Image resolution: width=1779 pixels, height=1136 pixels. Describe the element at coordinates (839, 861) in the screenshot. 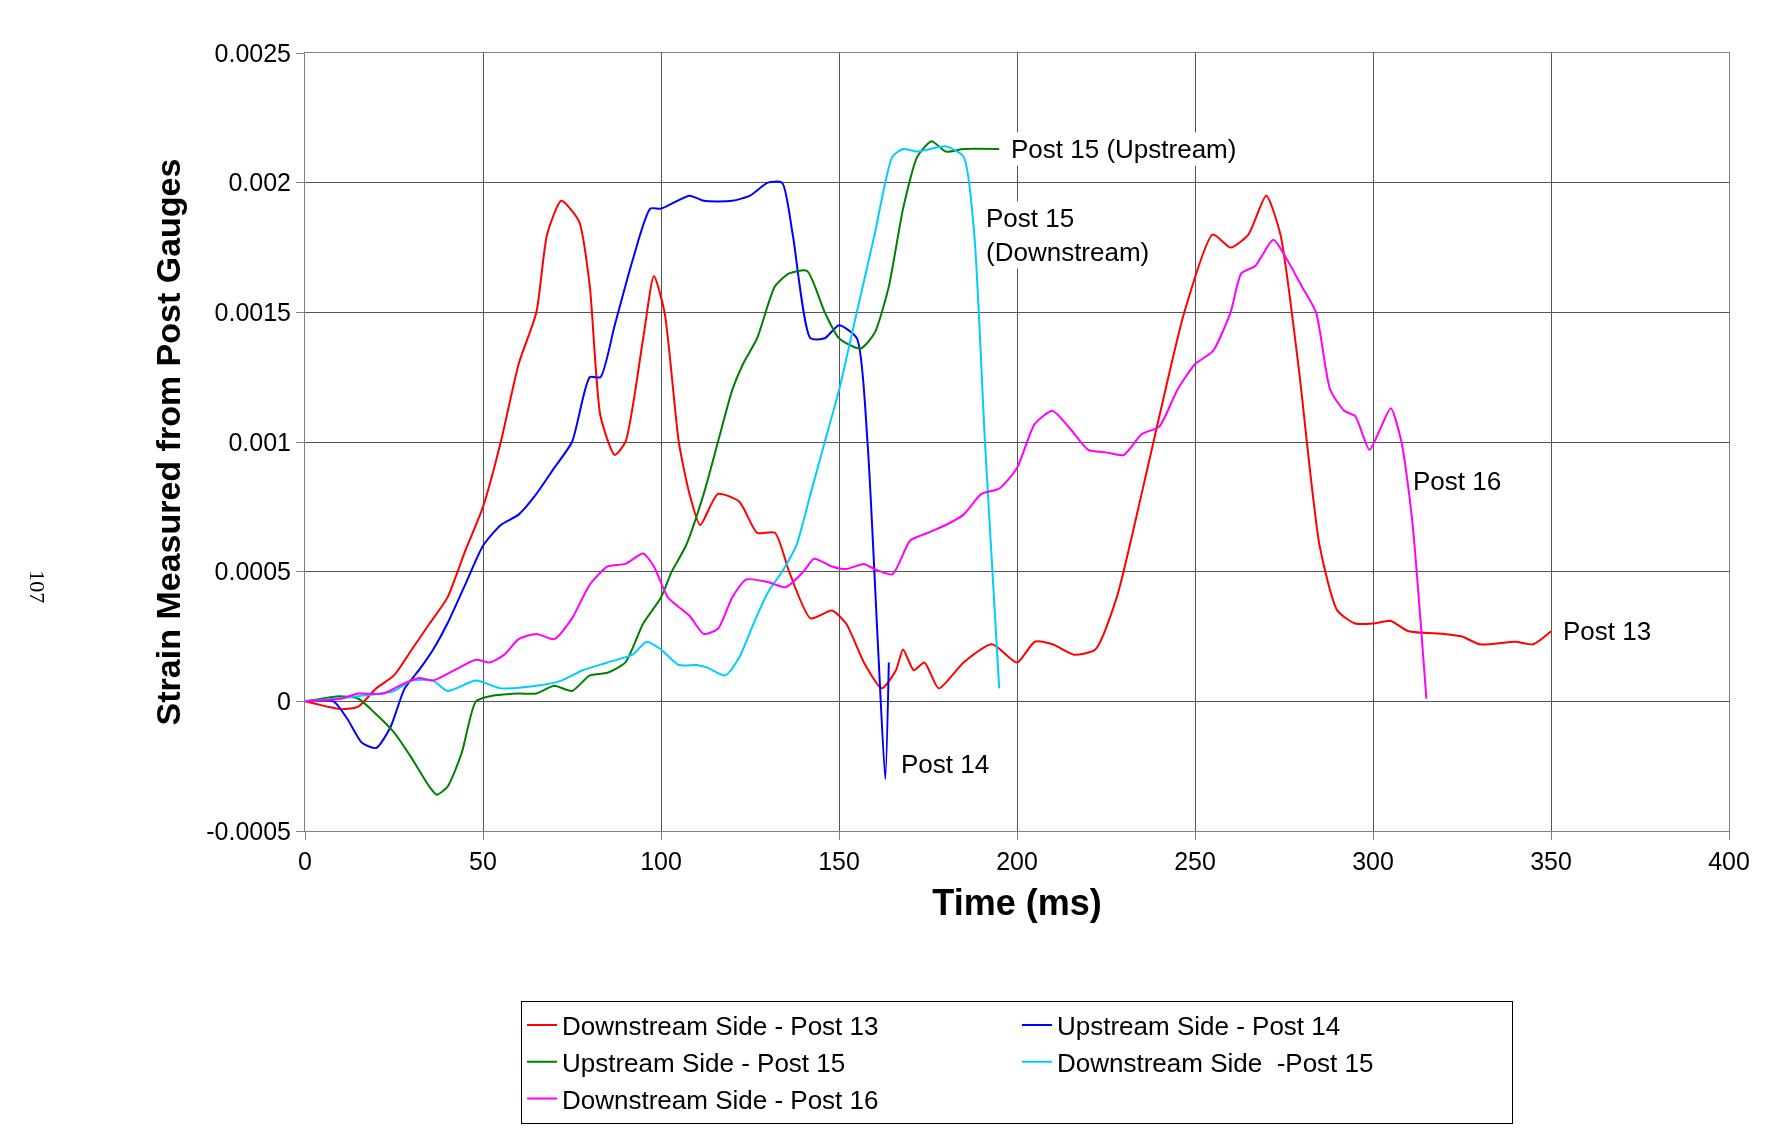

I see `x-tick-label: 150` at that location.